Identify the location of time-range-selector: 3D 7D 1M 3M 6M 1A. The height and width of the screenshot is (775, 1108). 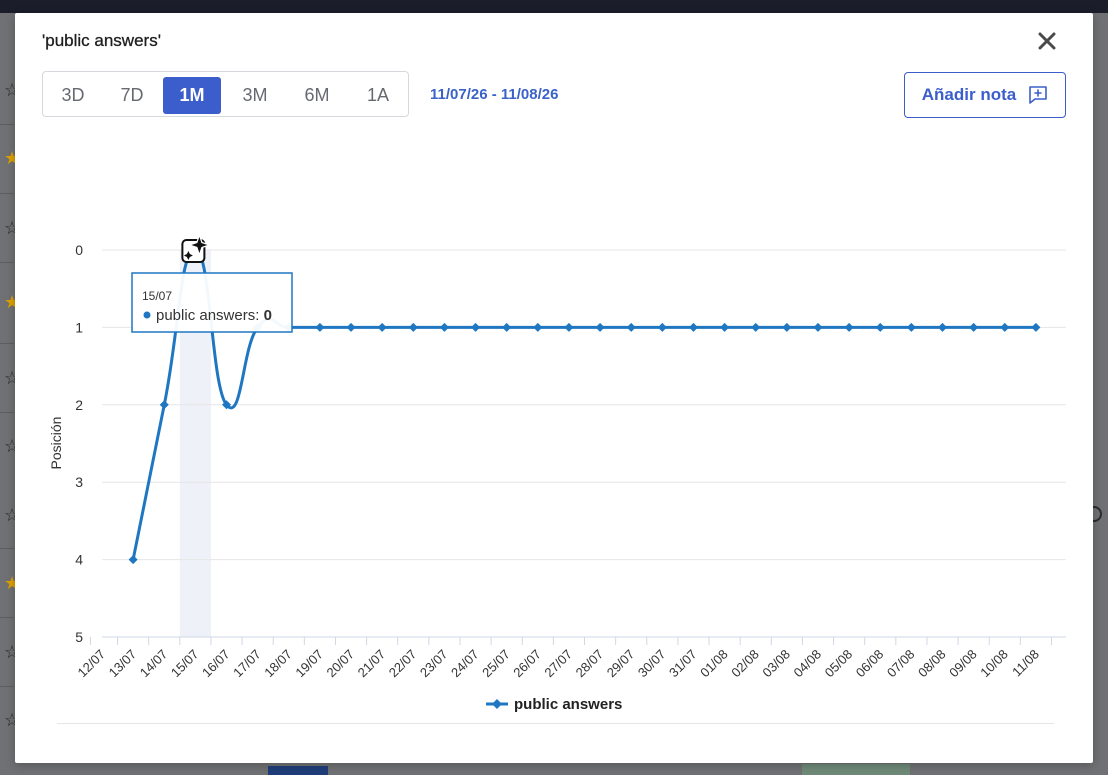
(225, 94).